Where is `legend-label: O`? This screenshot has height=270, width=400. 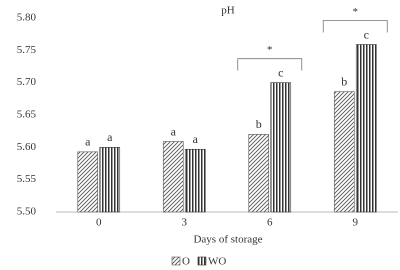 legend-label: O is located at coordinates (186, 262).